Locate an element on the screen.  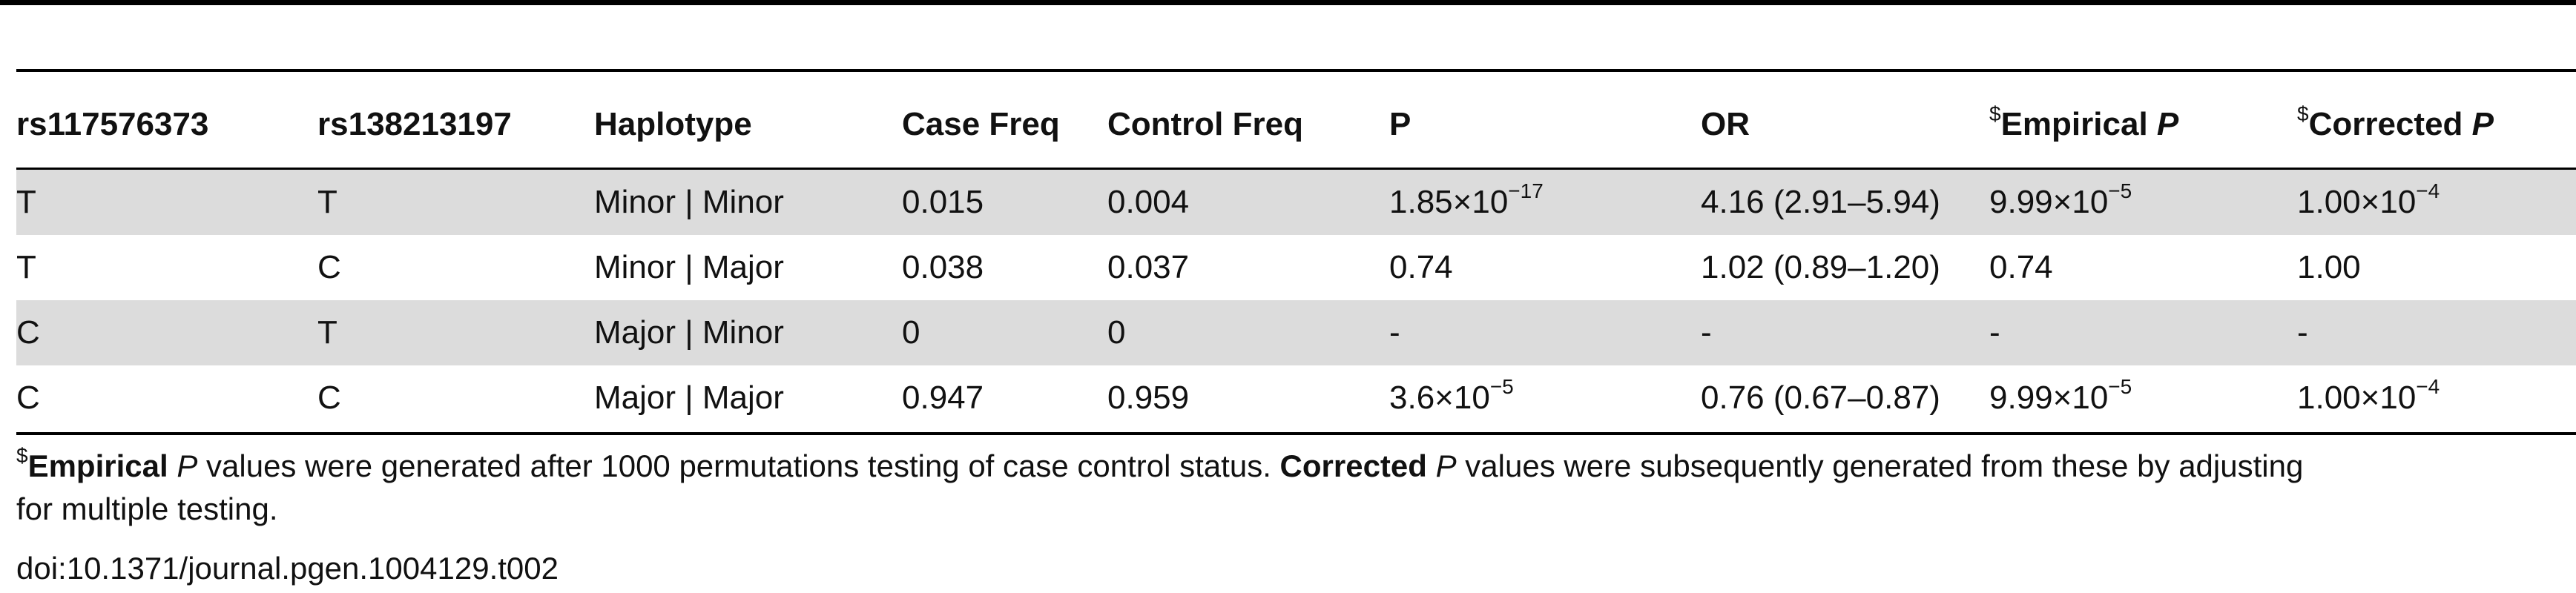
cell-empirical_p-exponent: −5 is located at coordinates (2120, 190).